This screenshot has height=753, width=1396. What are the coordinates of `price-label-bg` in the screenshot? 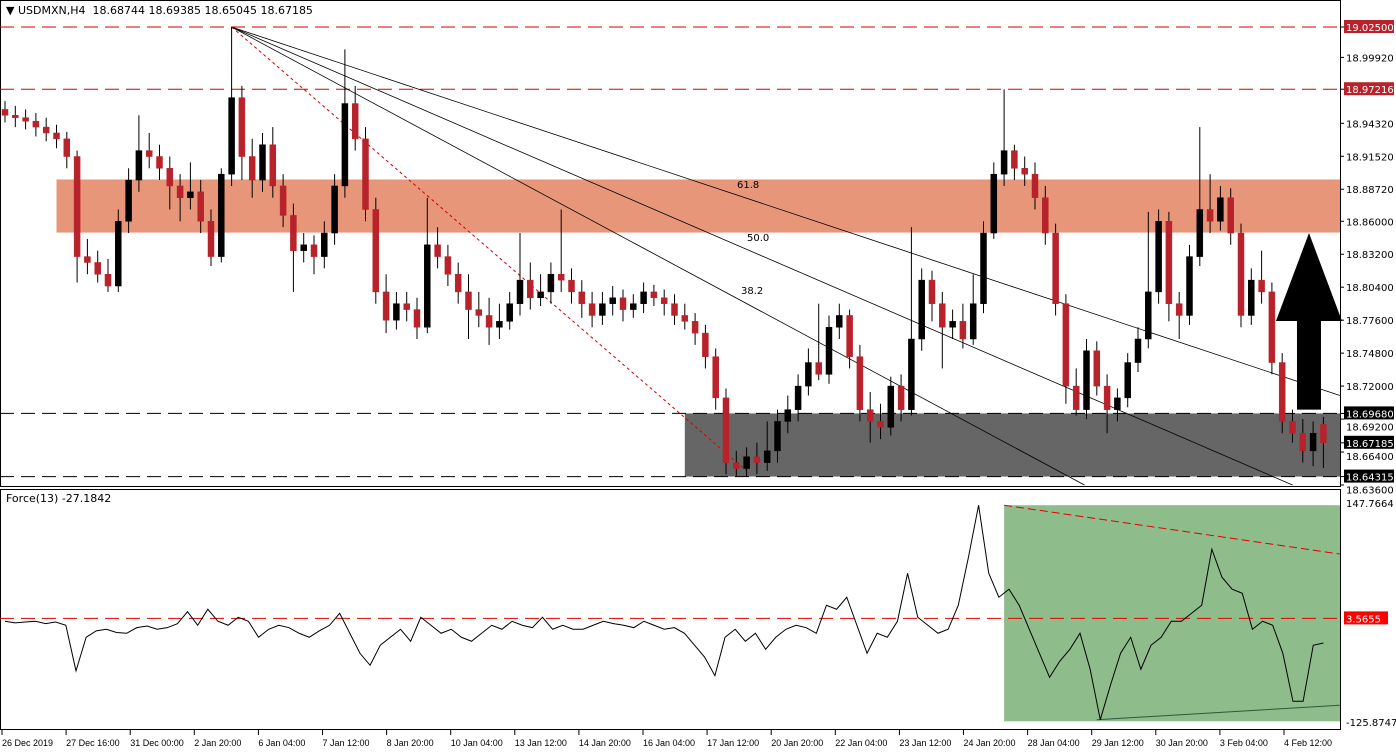 It's located at (1369, 413).